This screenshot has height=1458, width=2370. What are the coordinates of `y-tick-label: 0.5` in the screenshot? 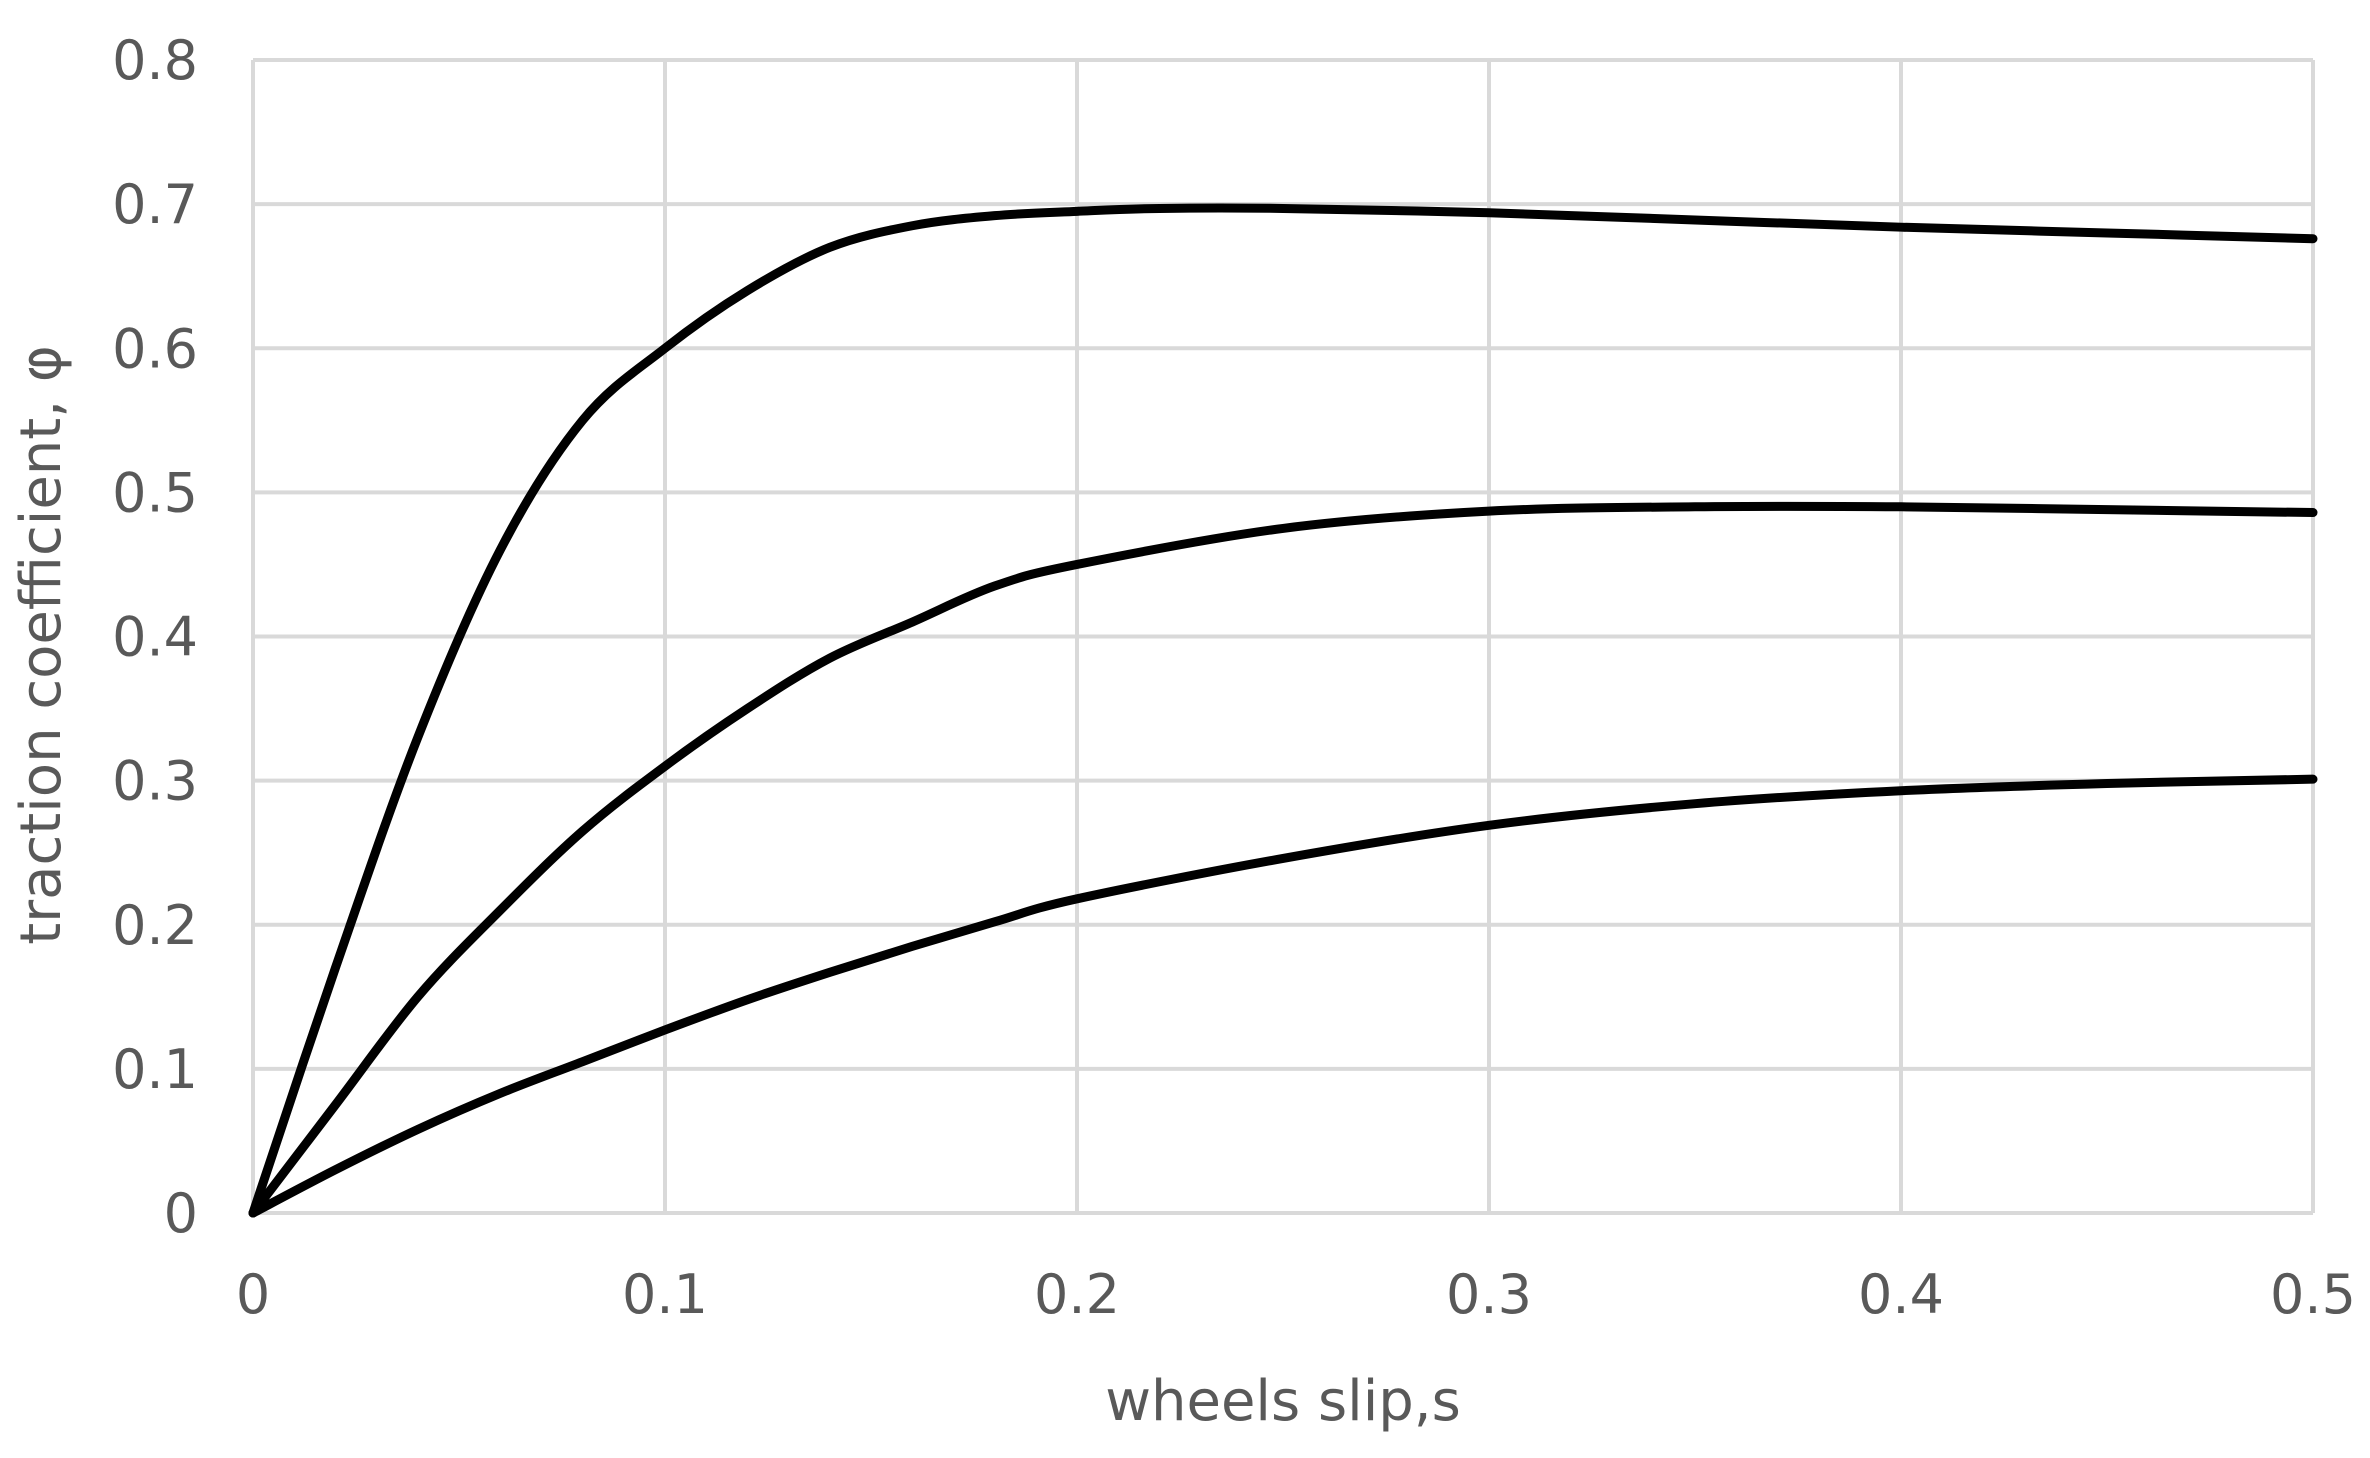 It's located at (155, 492).